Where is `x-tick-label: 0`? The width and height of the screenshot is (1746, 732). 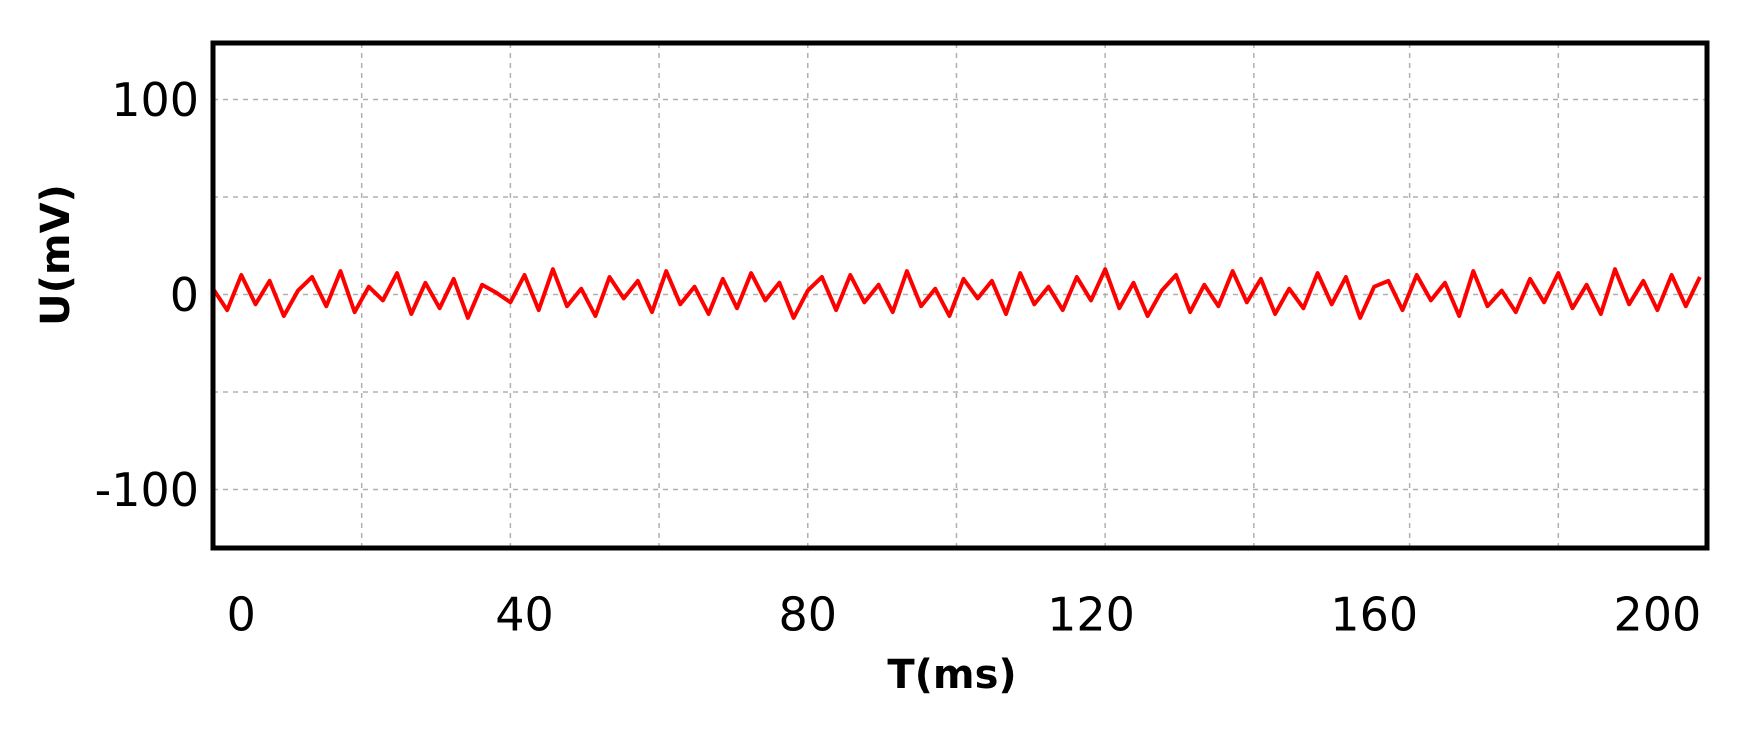
x-tick-label: 0 is located at coordinates (241, 615).